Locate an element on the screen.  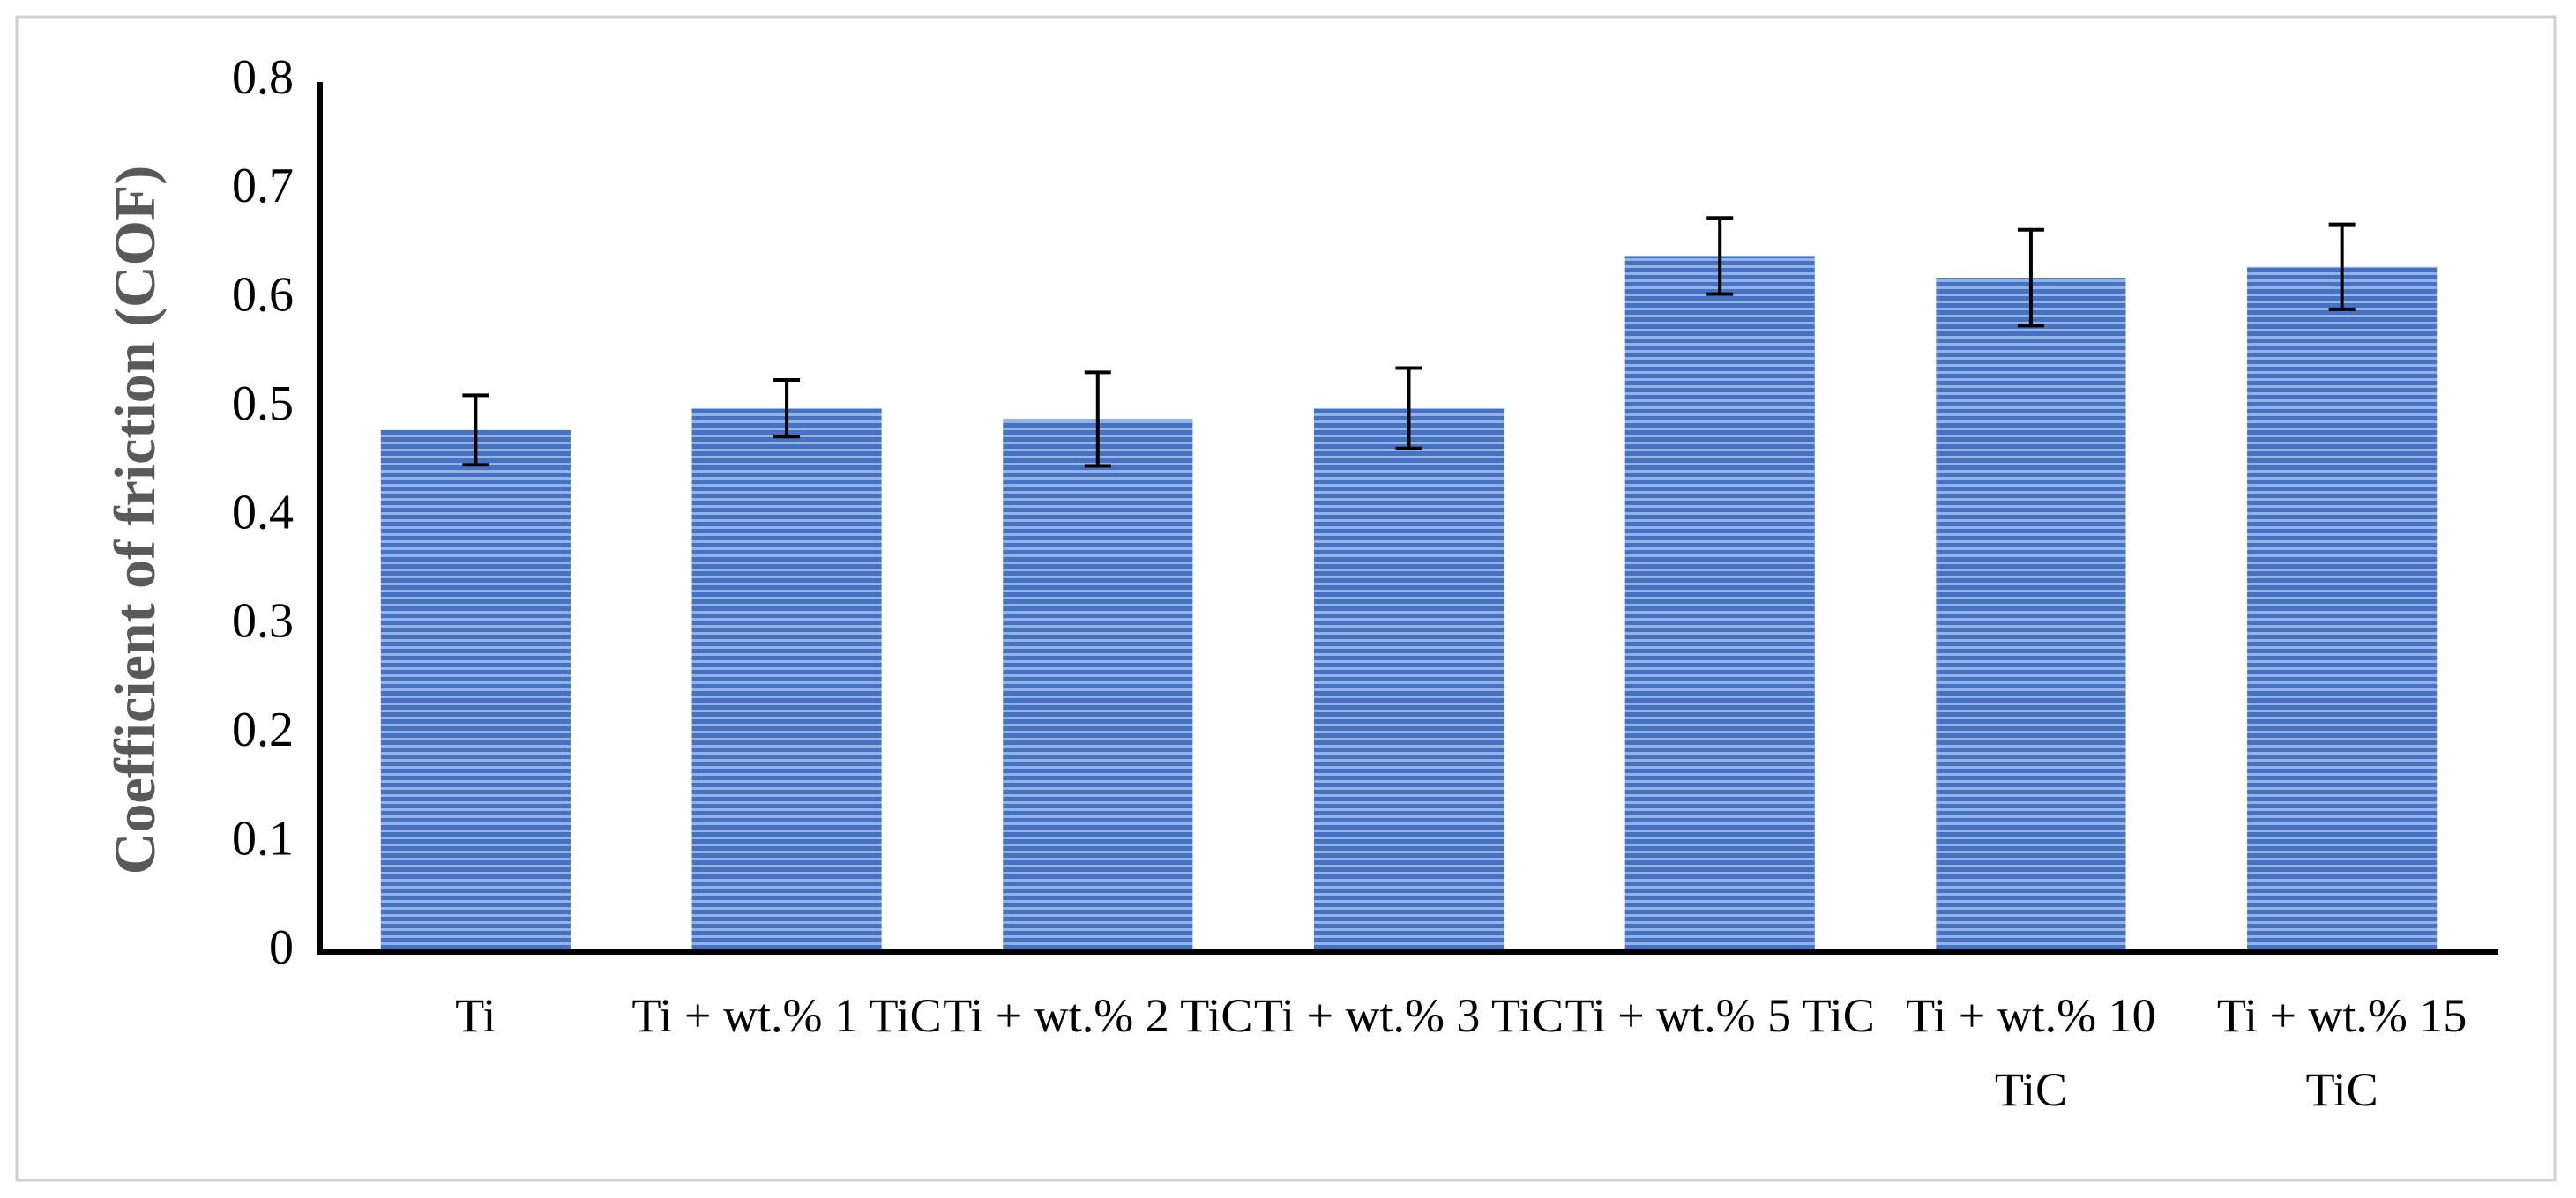
x-tick-label: Ti + wt.% 10 TiC is located at coordinates (2031, 1052).